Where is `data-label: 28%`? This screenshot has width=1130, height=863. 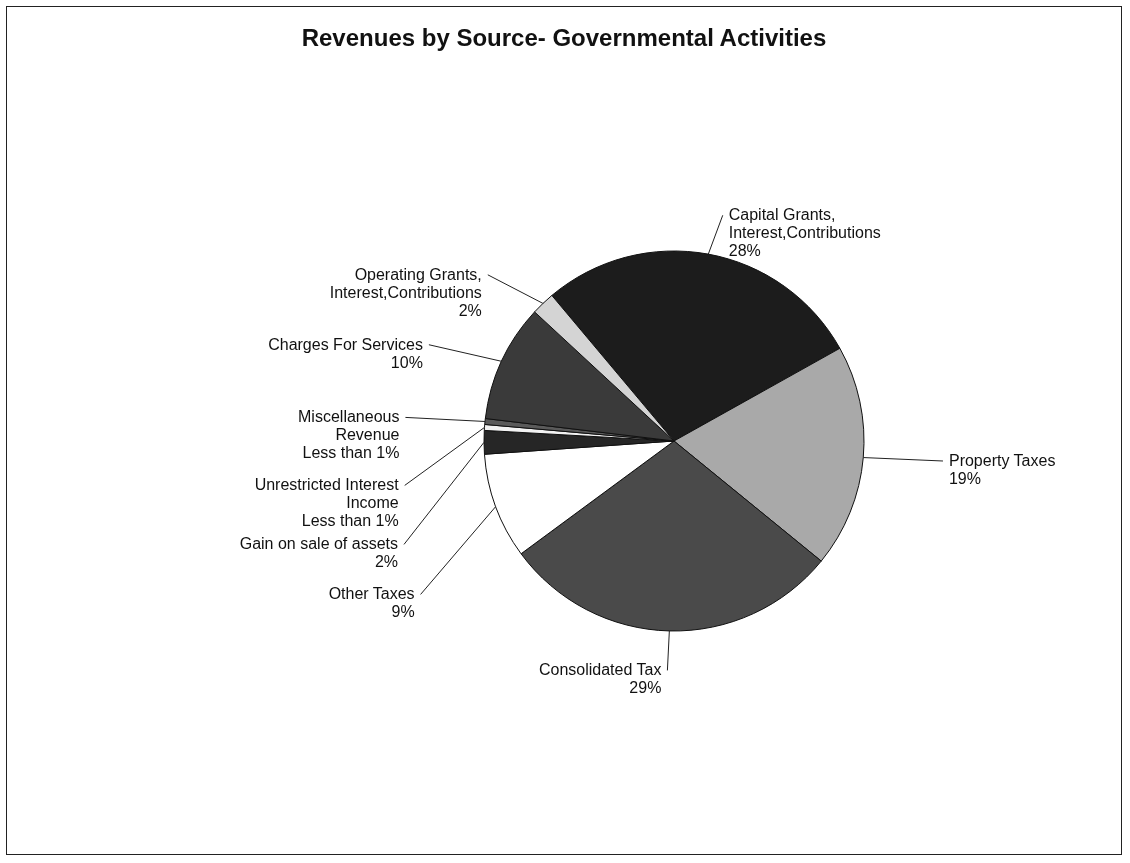 data-label: 28% is located at coordinates (744, 251).